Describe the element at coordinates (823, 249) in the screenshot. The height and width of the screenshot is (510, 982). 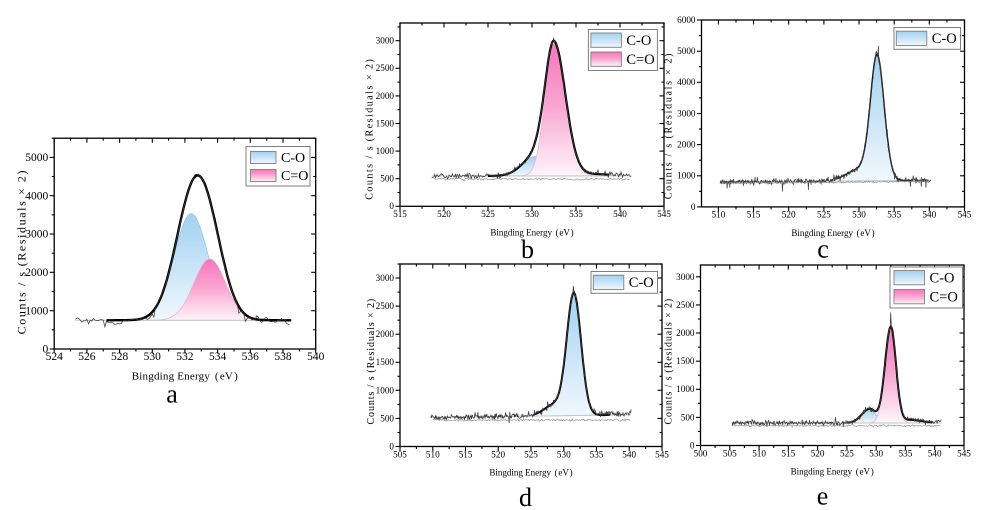
I see `svg-text: c` at that location.